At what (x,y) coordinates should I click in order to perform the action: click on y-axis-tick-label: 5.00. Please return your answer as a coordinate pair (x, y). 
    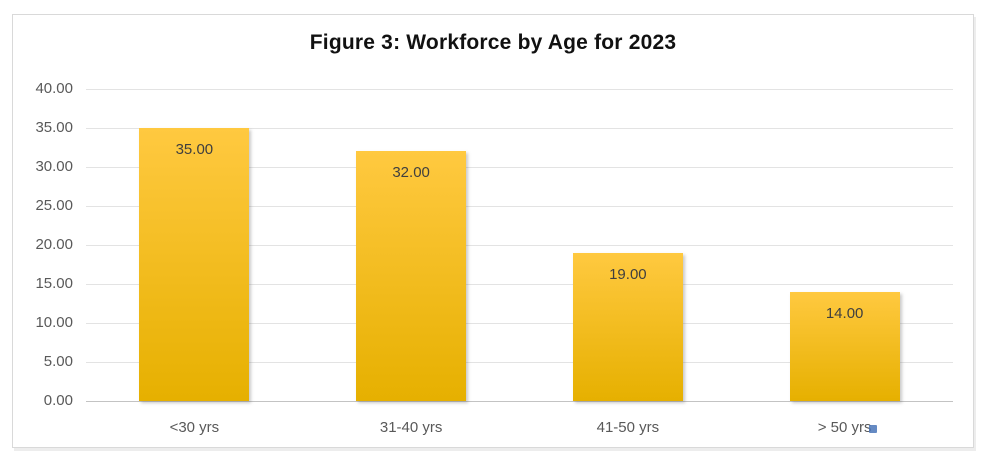
    Looking at the image, I should click on (58, 361).